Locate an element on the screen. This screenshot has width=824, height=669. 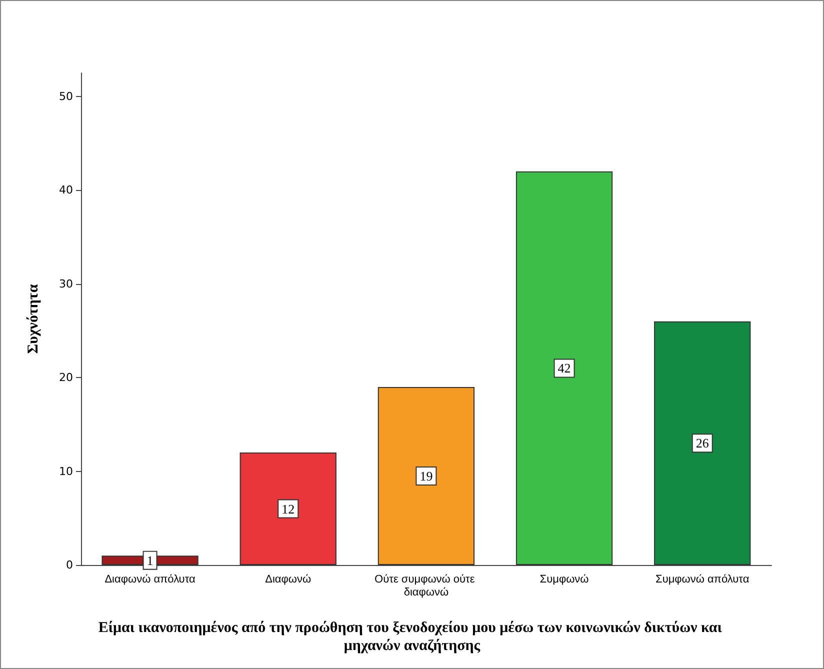
y-tick-label: 20 is located at coordinates (66, 377).